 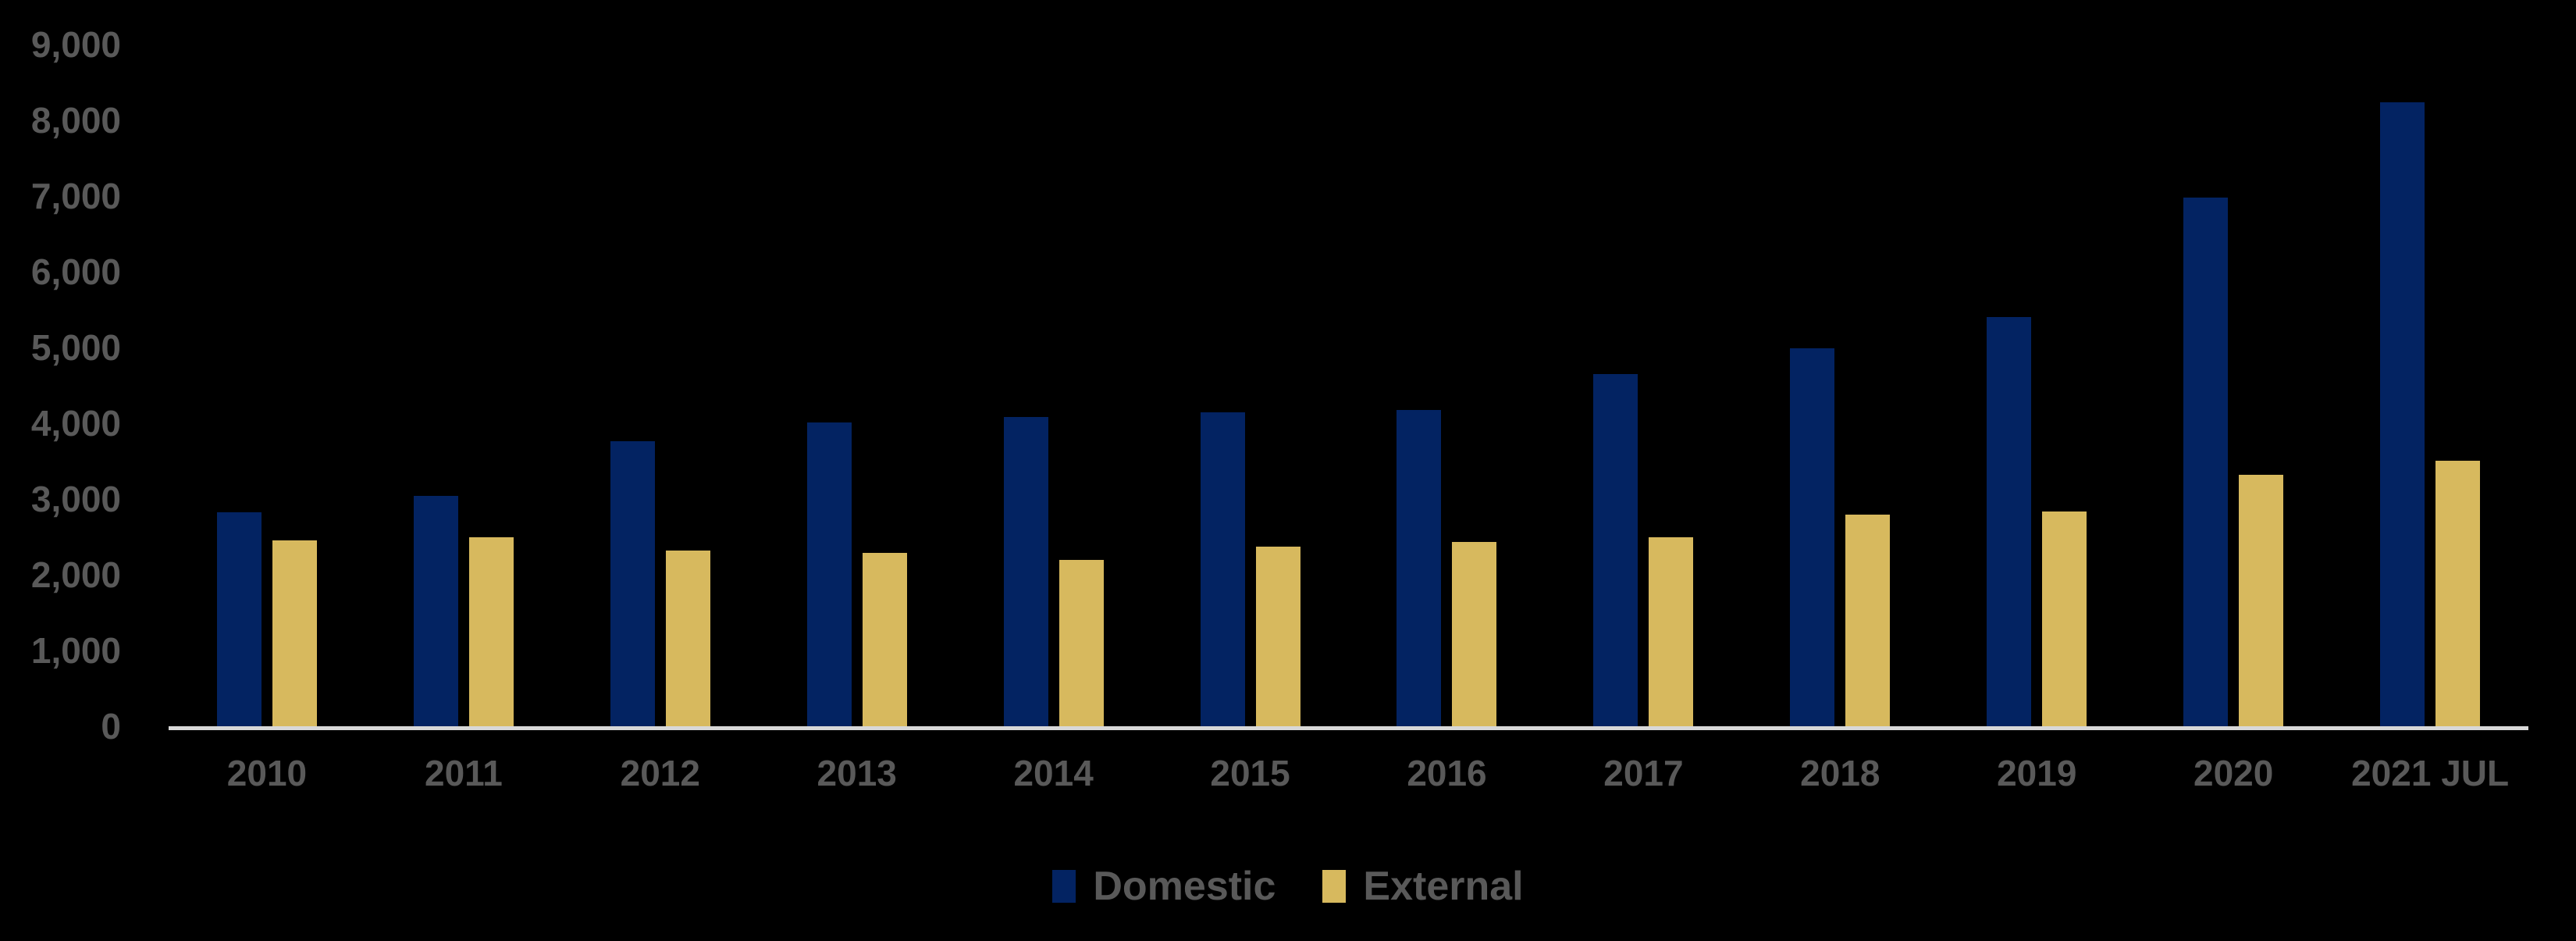 I want to click on x-axis-label: 2017, so click(x=1643, y=773).